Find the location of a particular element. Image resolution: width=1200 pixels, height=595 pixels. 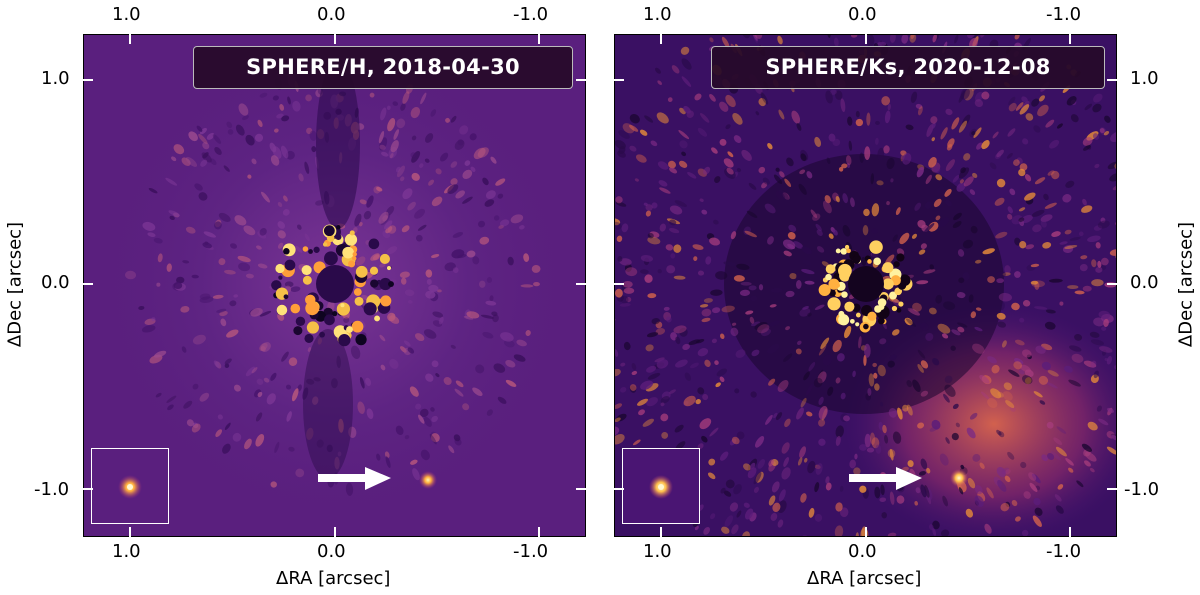

x-tick-bottom-right-3: -1.0 is located at coordinates (1064, 551).